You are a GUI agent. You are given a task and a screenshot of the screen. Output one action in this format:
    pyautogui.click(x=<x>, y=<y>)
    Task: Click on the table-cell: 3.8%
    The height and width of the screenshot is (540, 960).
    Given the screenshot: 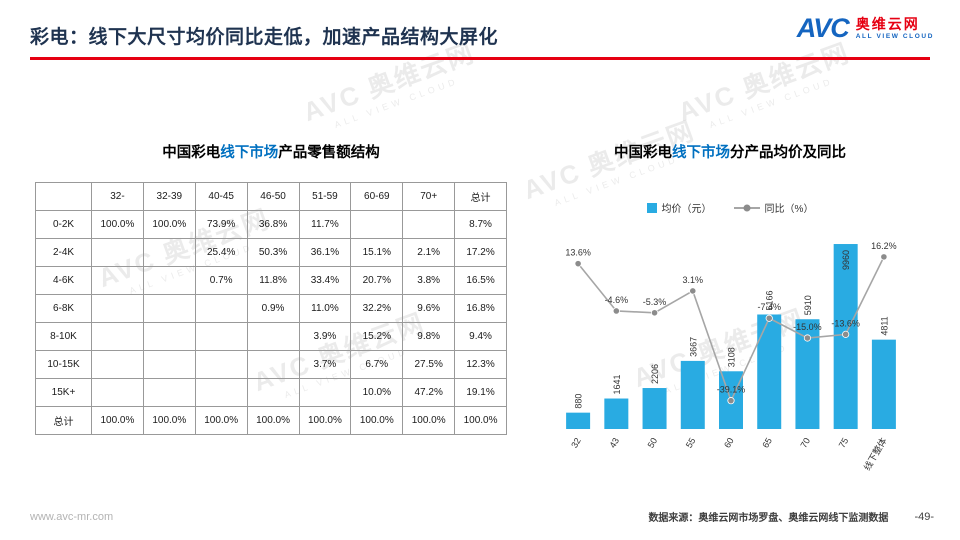 What is the action you would take?
    pyautogui.click(x=429, y=280)
    